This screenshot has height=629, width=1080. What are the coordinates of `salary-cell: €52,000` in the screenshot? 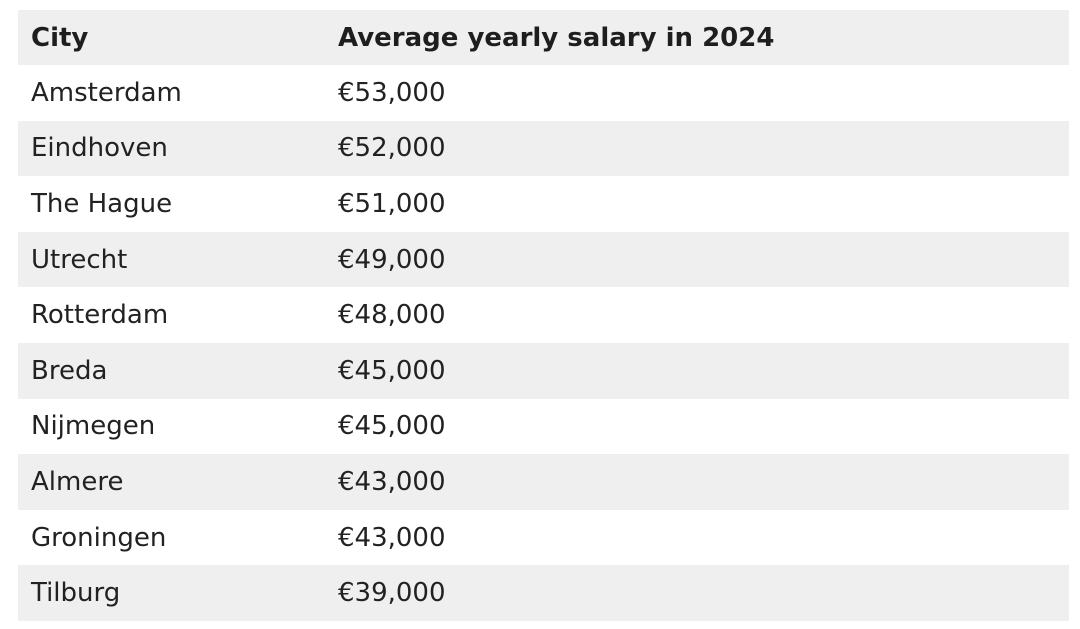 It's located at (697, 148).